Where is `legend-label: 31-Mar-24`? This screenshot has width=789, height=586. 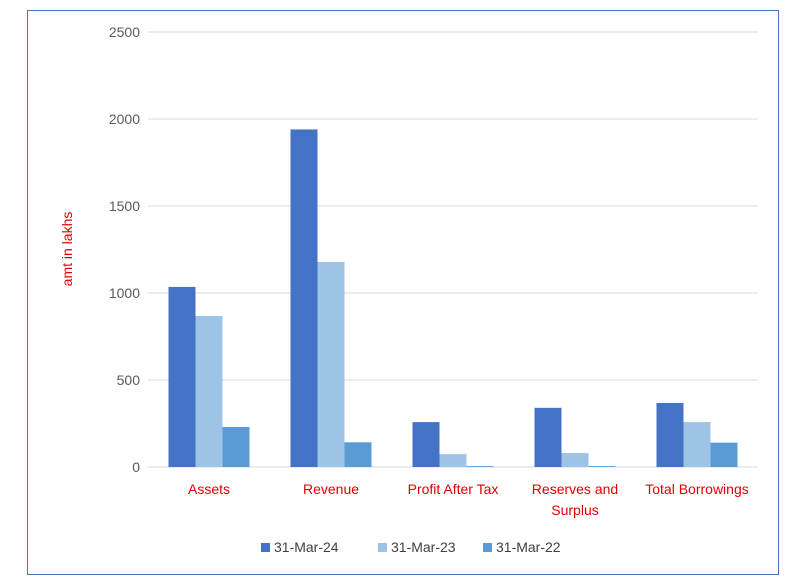
legend-label: 31-Mar-24 is located at coordinates (306, 547).